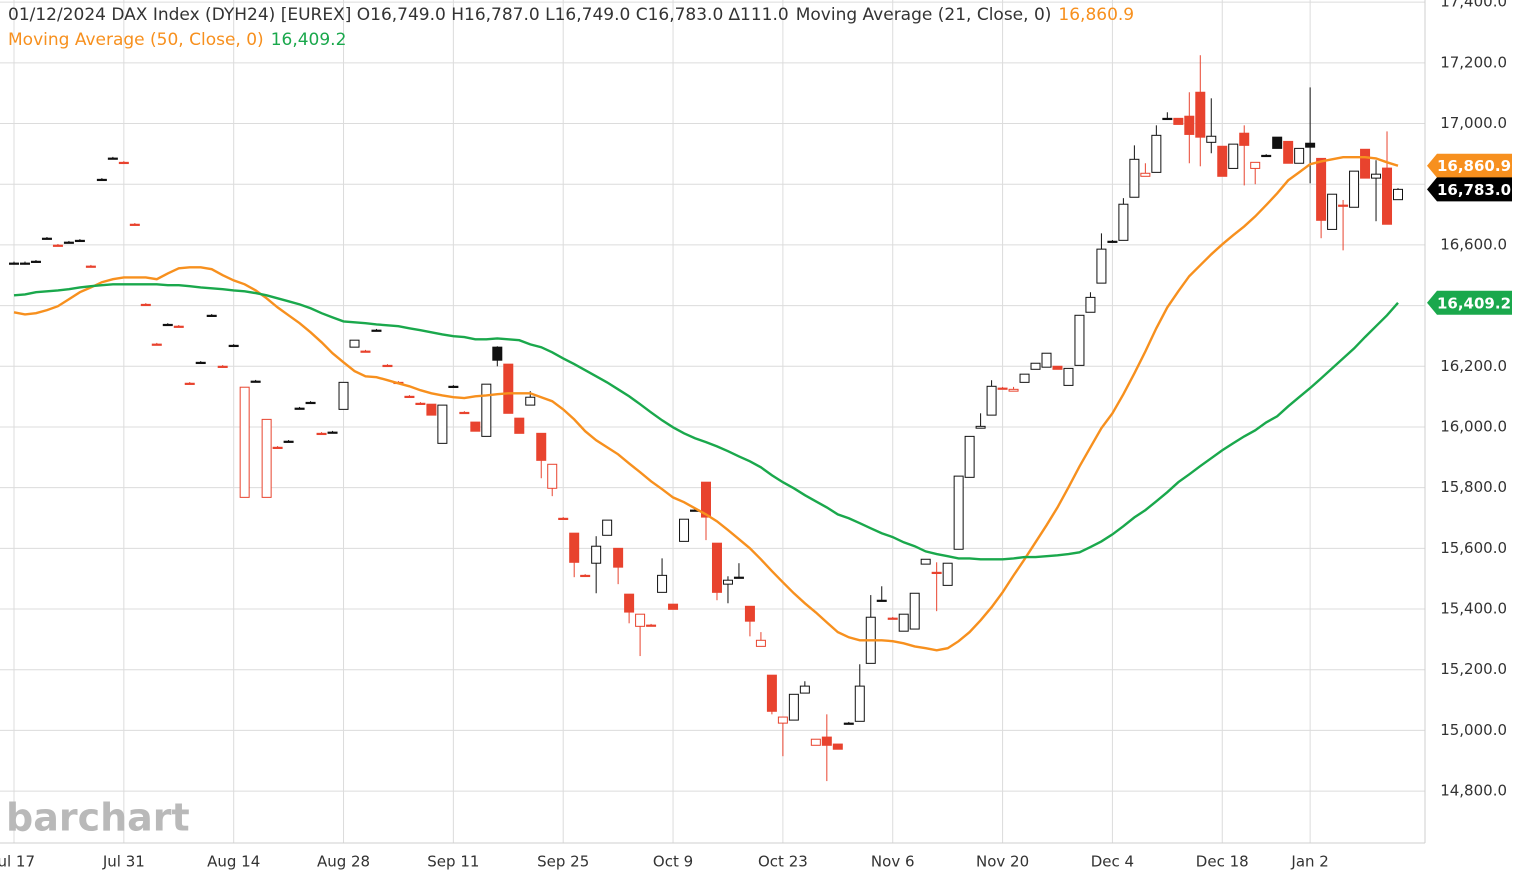 This screenshot has width=1514, height=879. What do you see at coordinates (924, 15) in the screenshot?
I see `legend-name: Moving Average (21, Close, 0)` at bounding box center [924, 15].